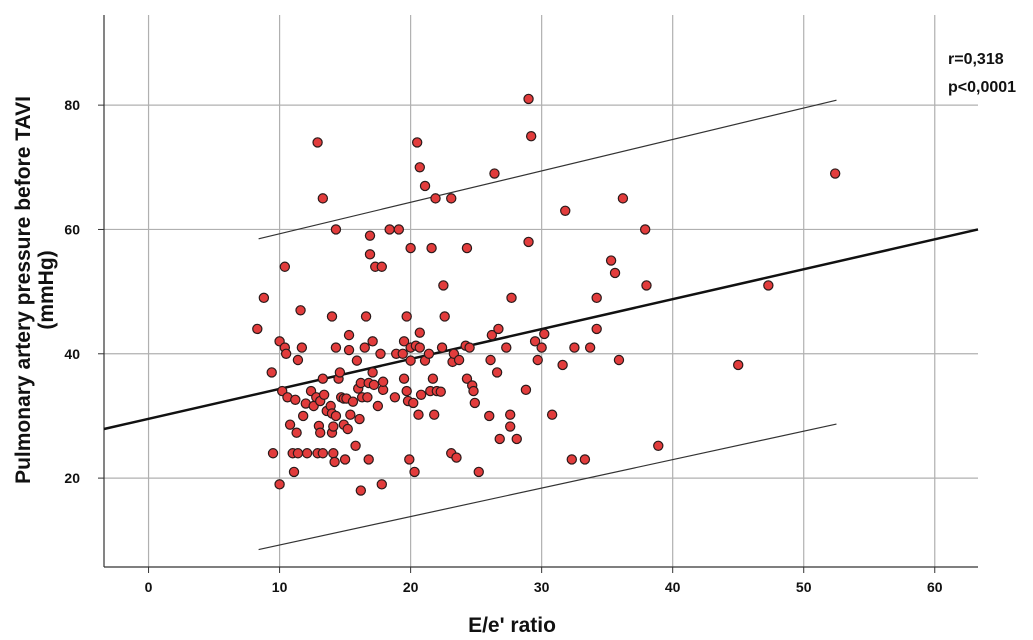  Describe the element at coordinates (935, 587) in the screenshot. I see `x-tick-label: 60` at that location.